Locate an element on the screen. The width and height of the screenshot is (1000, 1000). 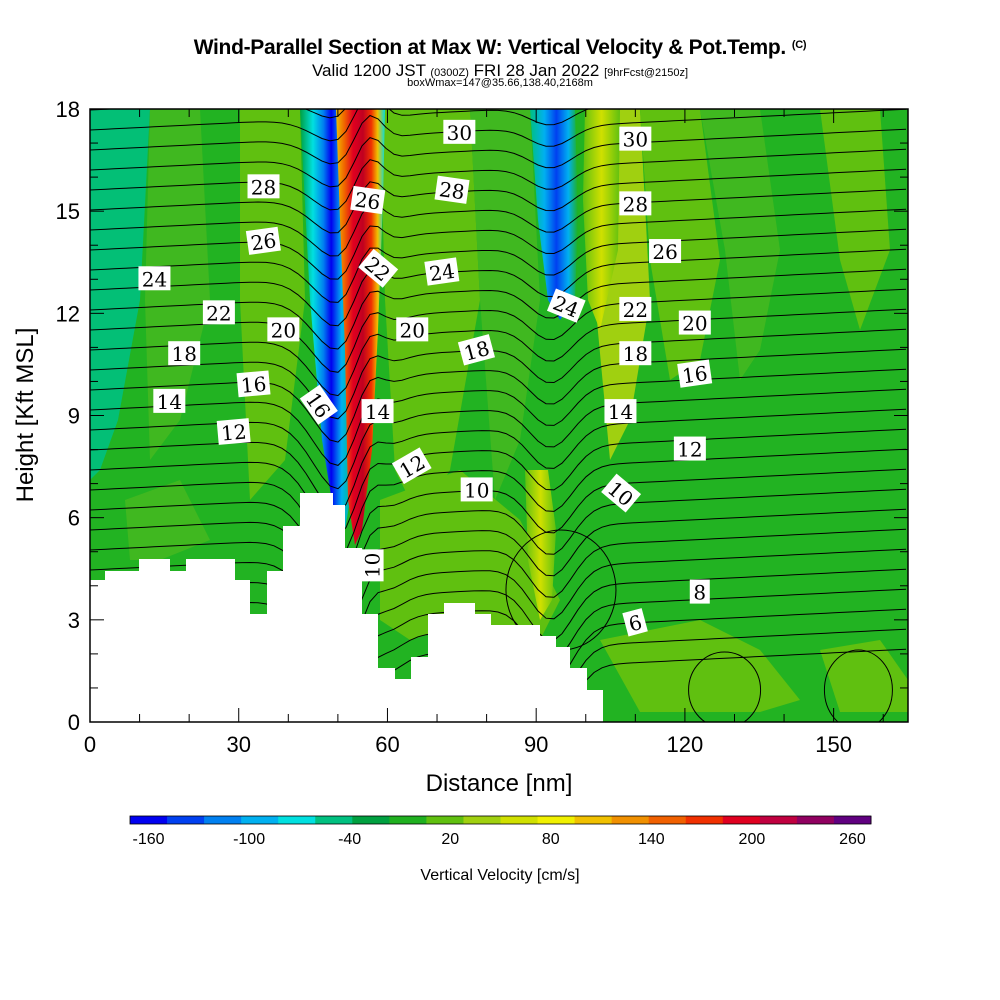
colorbar-label: -100 is located at coordinates (249, 839).